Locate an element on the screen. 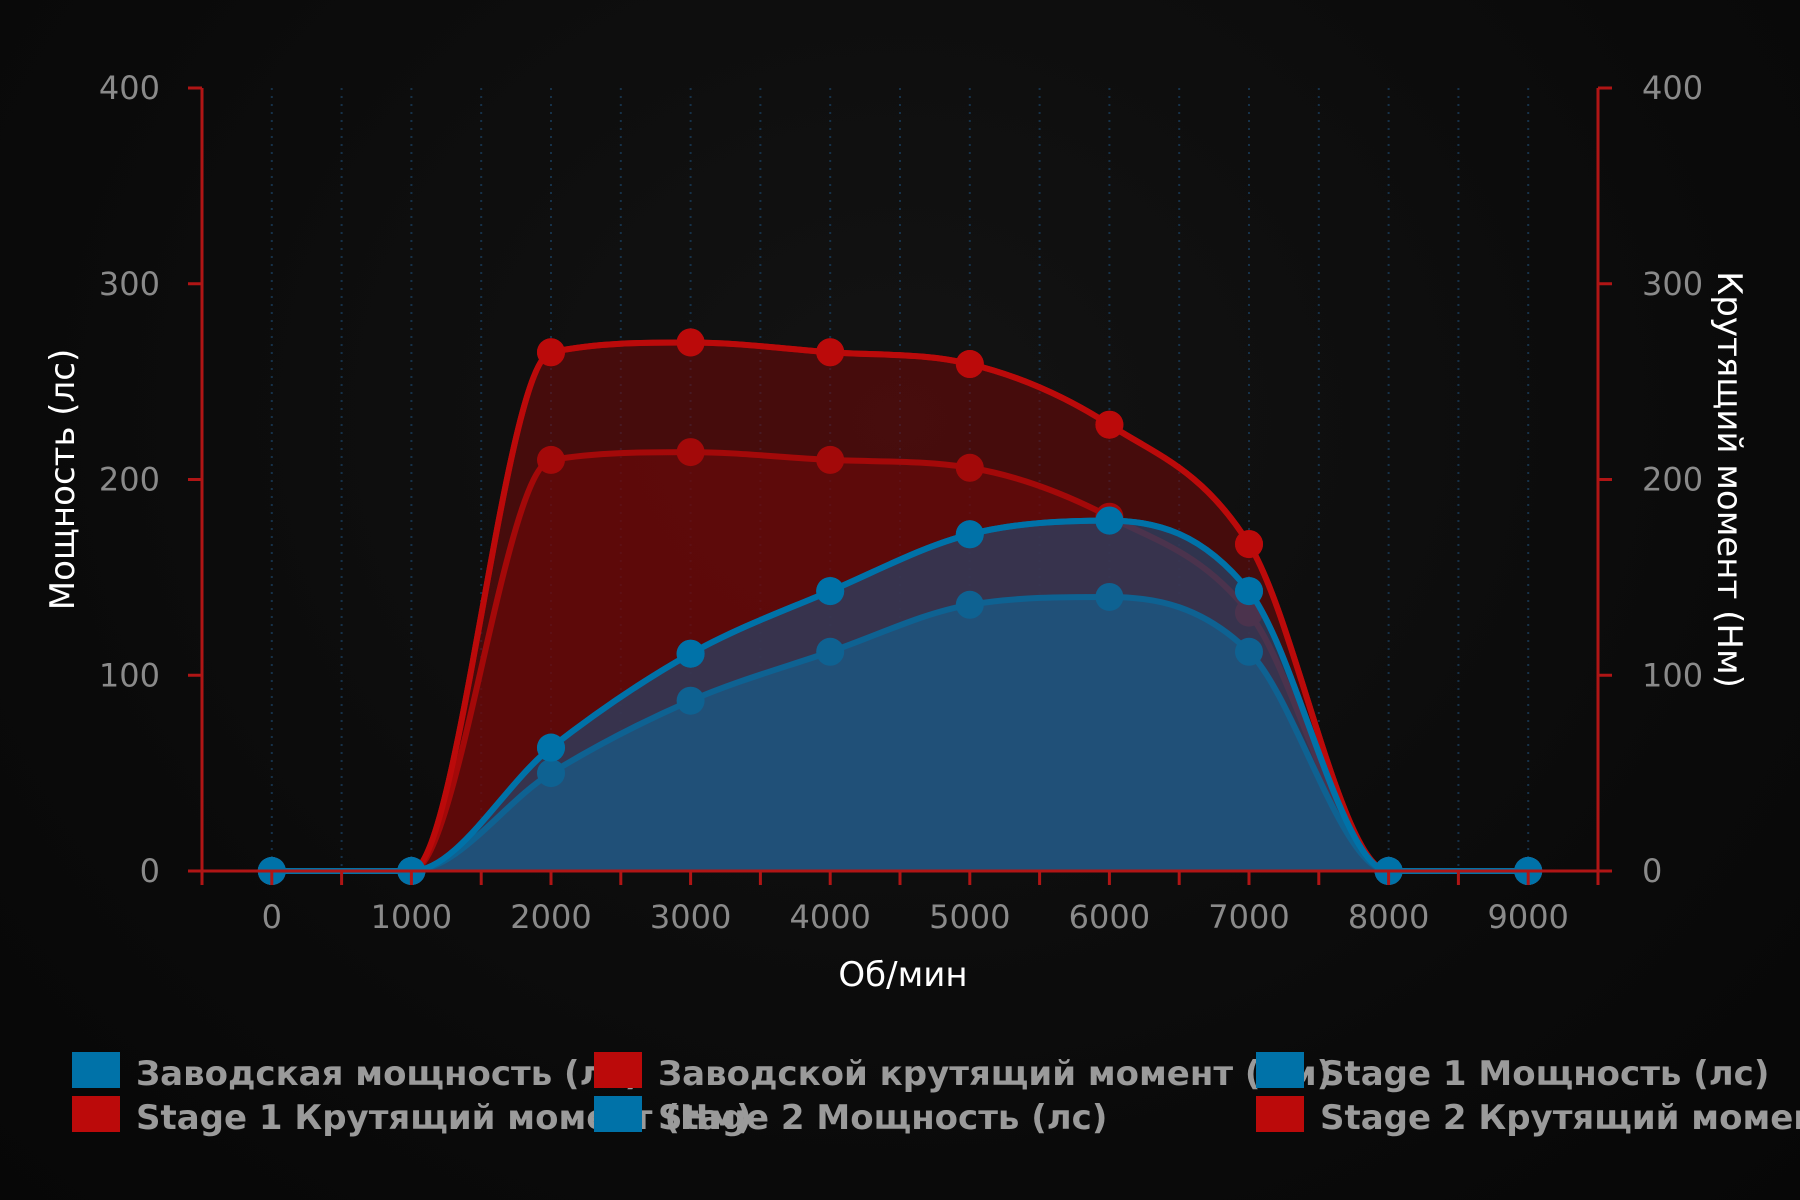 The height and width of the screenshot is (1200, 1800). y-left-tick-label: 300 is located at coordinates (129, 284).